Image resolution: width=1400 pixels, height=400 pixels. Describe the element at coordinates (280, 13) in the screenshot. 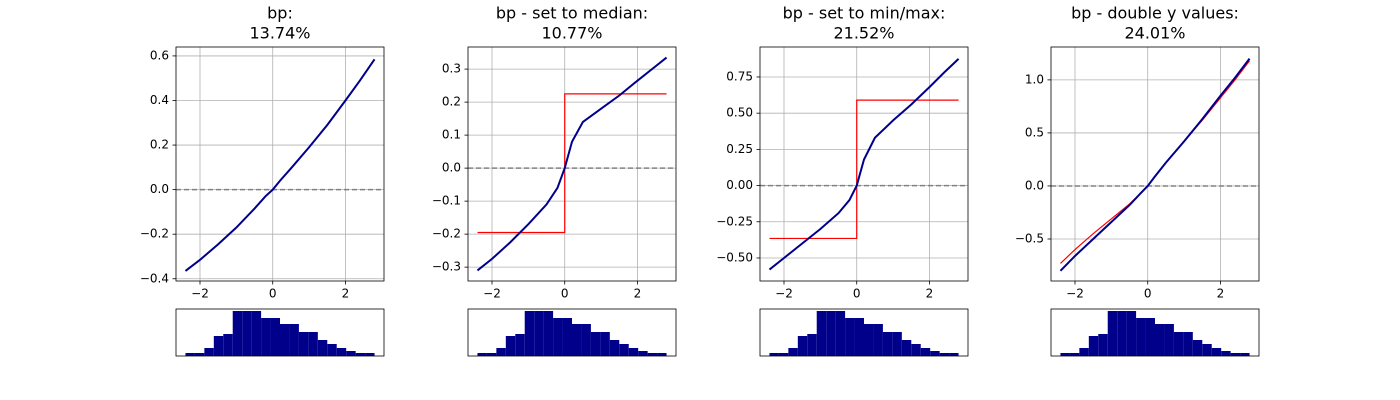

I see `chart-title: bp:` at that location.